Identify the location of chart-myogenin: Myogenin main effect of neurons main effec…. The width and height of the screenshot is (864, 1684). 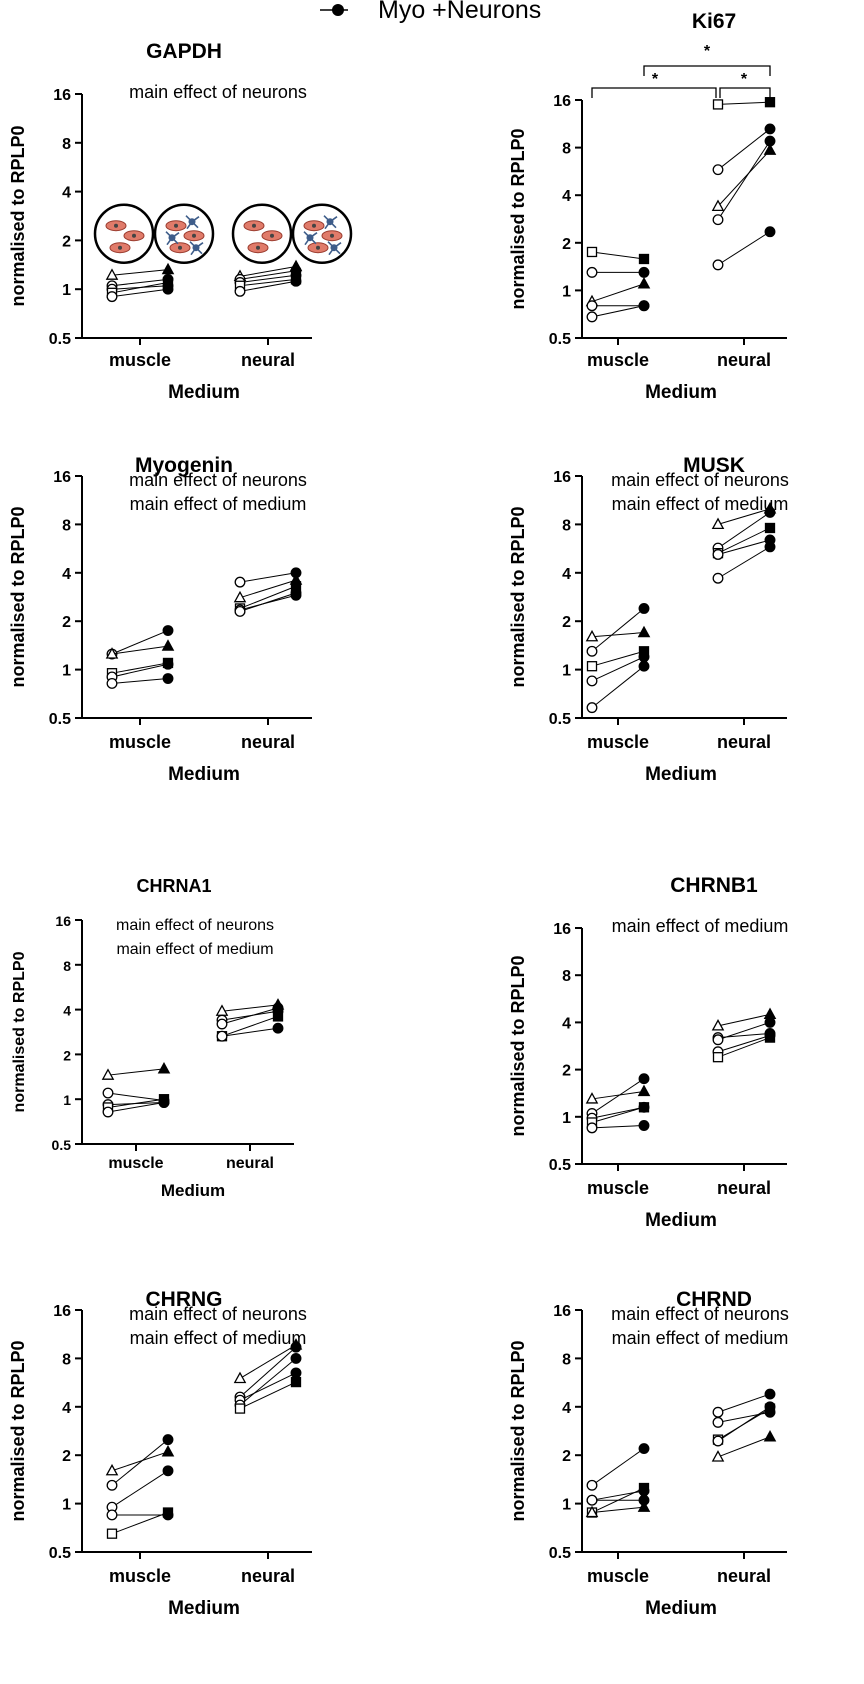
(180, 652).